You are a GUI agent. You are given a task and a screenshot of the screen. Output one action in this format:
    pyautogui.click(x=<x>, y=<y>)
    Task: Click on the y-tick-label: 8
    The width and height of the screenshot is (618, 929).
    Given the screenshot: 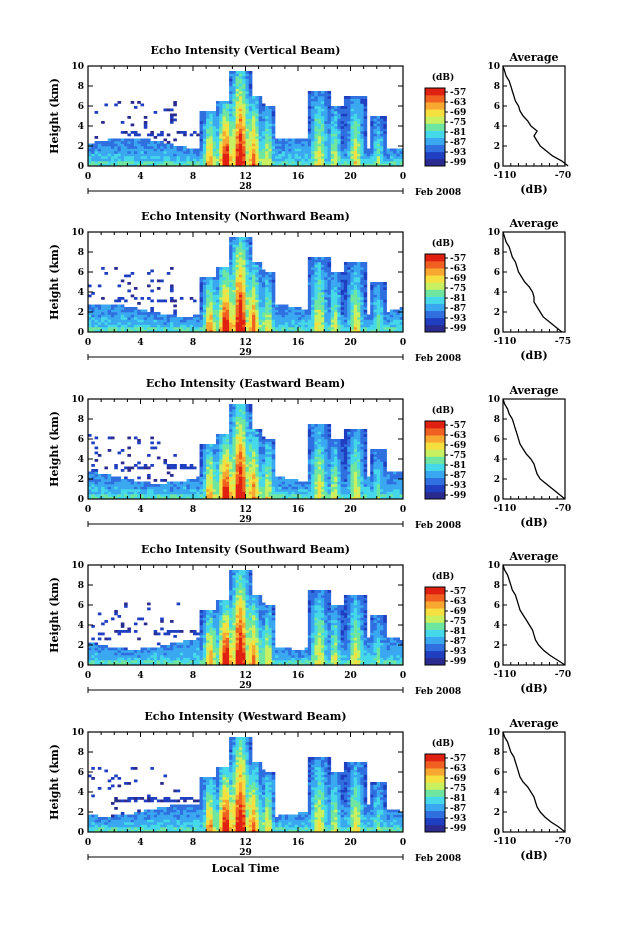 What is the action you would take?
    pyautogui.click(x=497, y=253)
    